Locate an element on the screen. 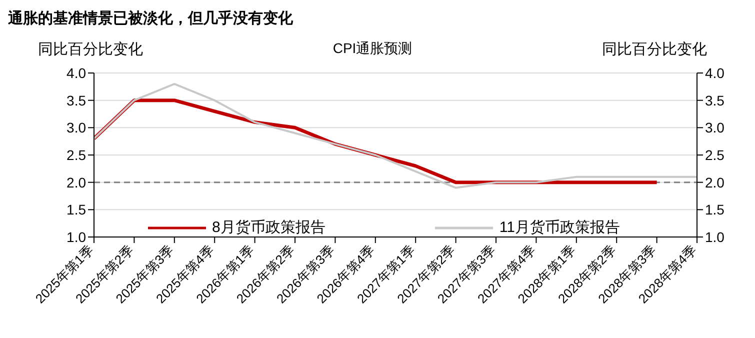  y2-tick-label: 1.5 is located at coordinates (715, 210).